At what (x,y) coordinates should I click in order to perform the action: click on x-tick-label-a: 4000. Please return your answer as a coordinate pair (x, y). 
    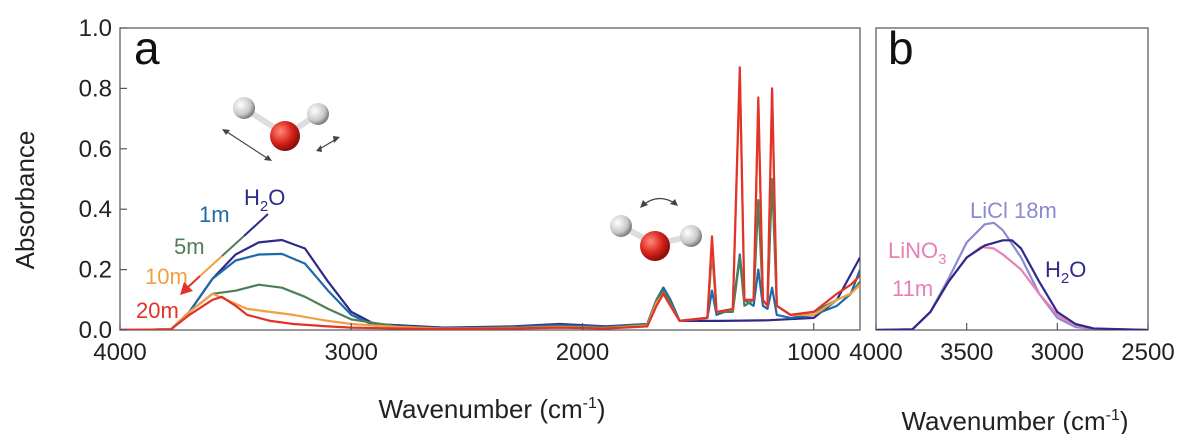
    Looking at the image, I should click on (119, 352).